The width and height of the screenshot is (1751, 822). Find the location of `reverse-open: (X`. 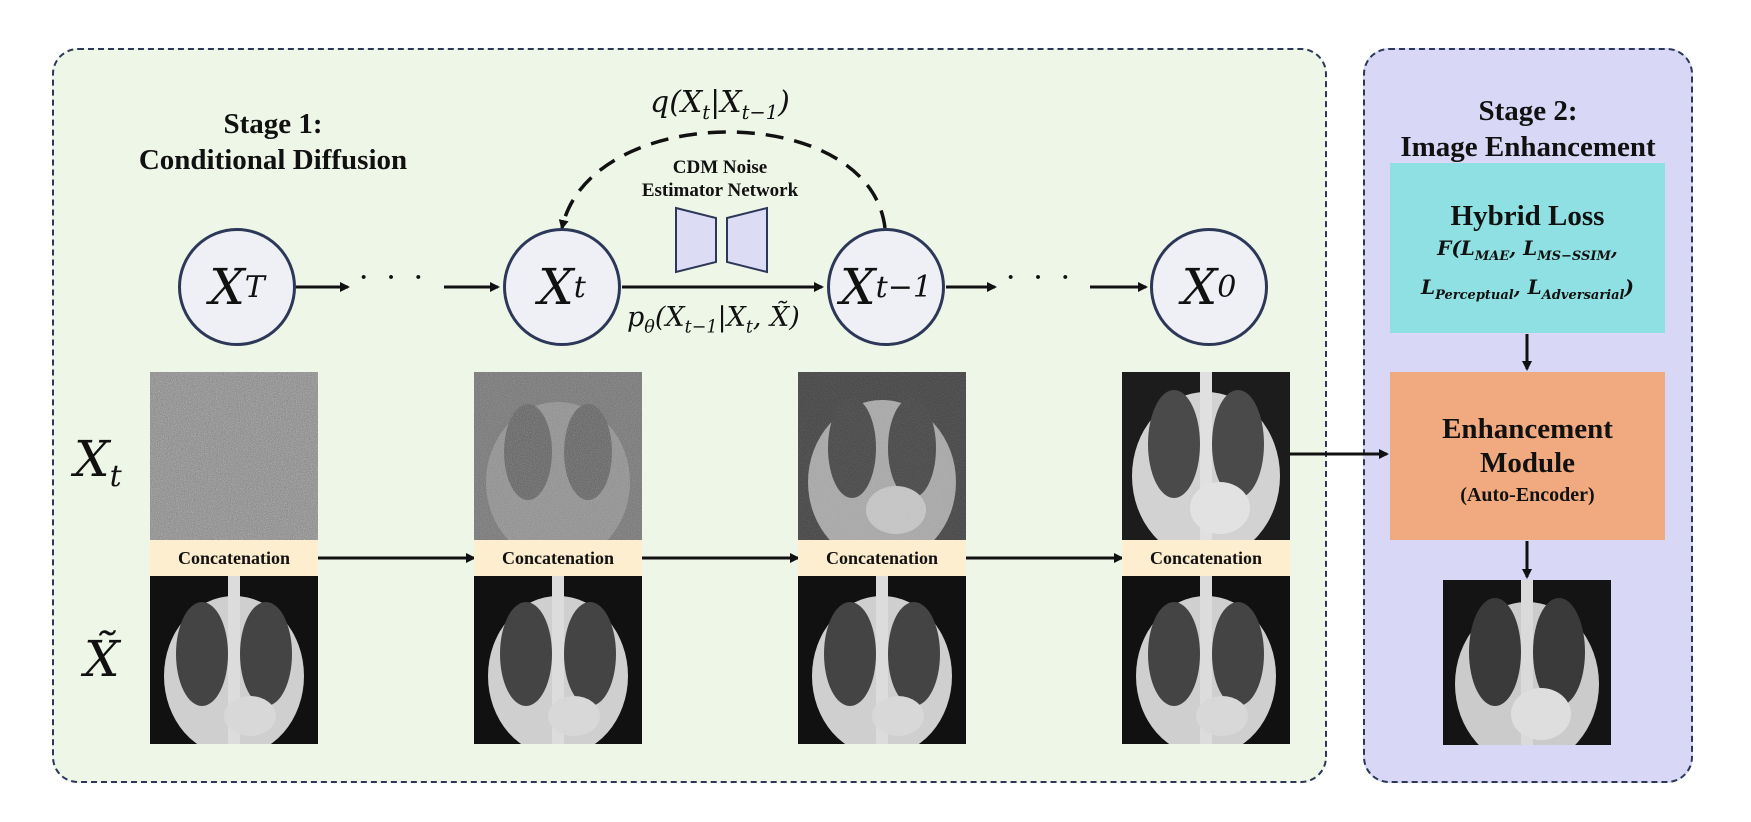

reverse-open: (X is located at coordinates (669, 317).